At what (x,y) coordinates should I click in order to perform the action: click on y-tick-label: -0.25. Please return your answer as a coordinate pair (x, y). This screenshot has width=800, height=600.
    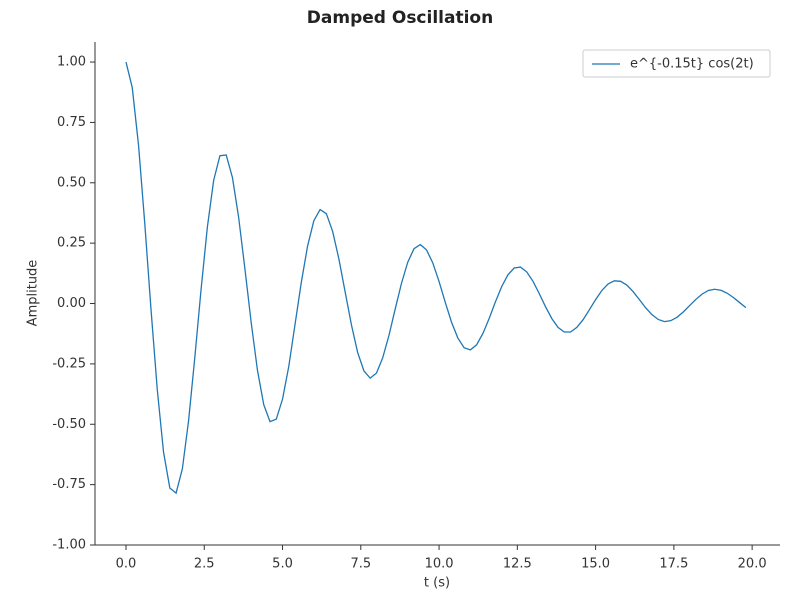
    Looking at the image, I should click on (69, 363).